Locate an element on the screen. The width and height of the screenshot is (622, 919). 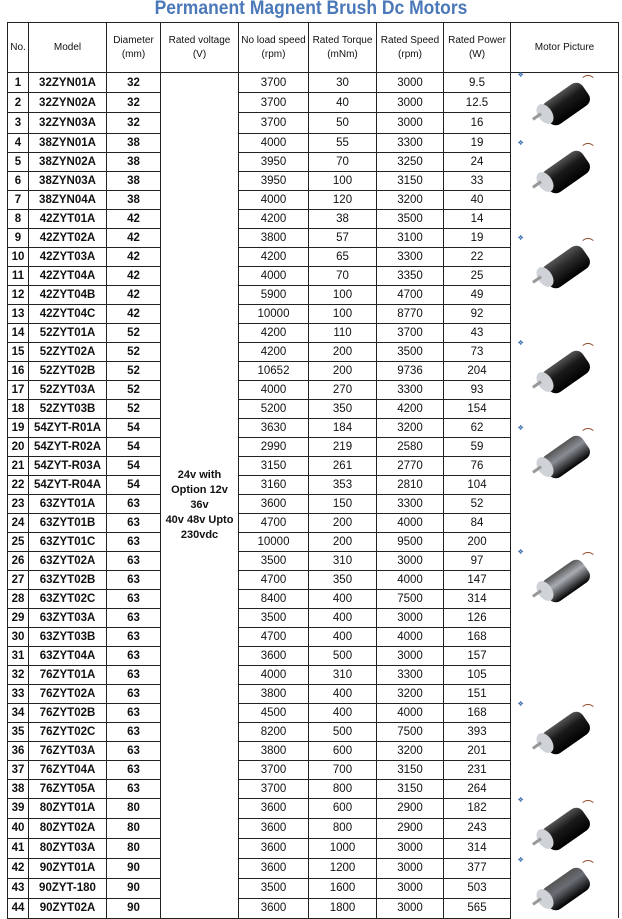
table-row: 6 38ZYN03A 38 3950 100 3150 33 is located at coordinates (313, 180).